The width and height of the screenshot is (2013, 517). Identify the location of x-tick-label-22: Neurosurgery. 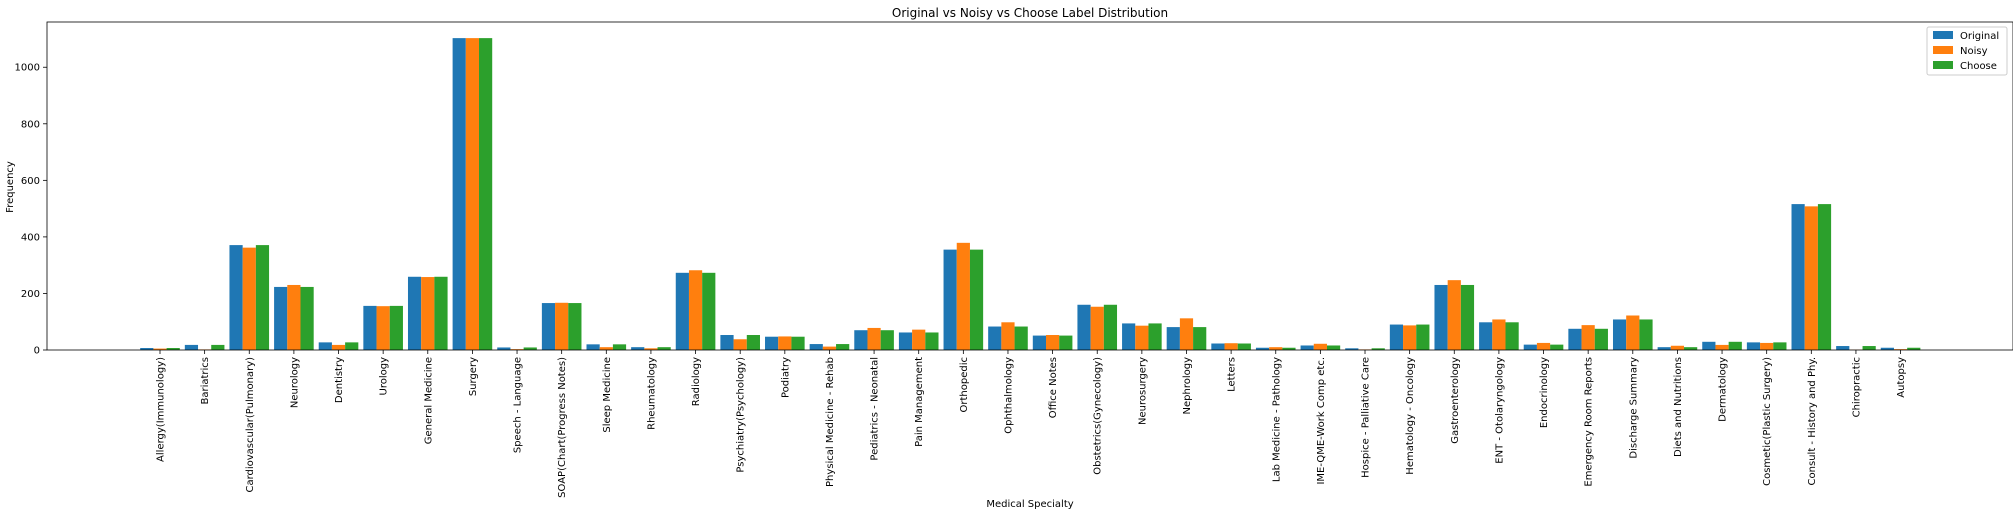
(1142, 391).